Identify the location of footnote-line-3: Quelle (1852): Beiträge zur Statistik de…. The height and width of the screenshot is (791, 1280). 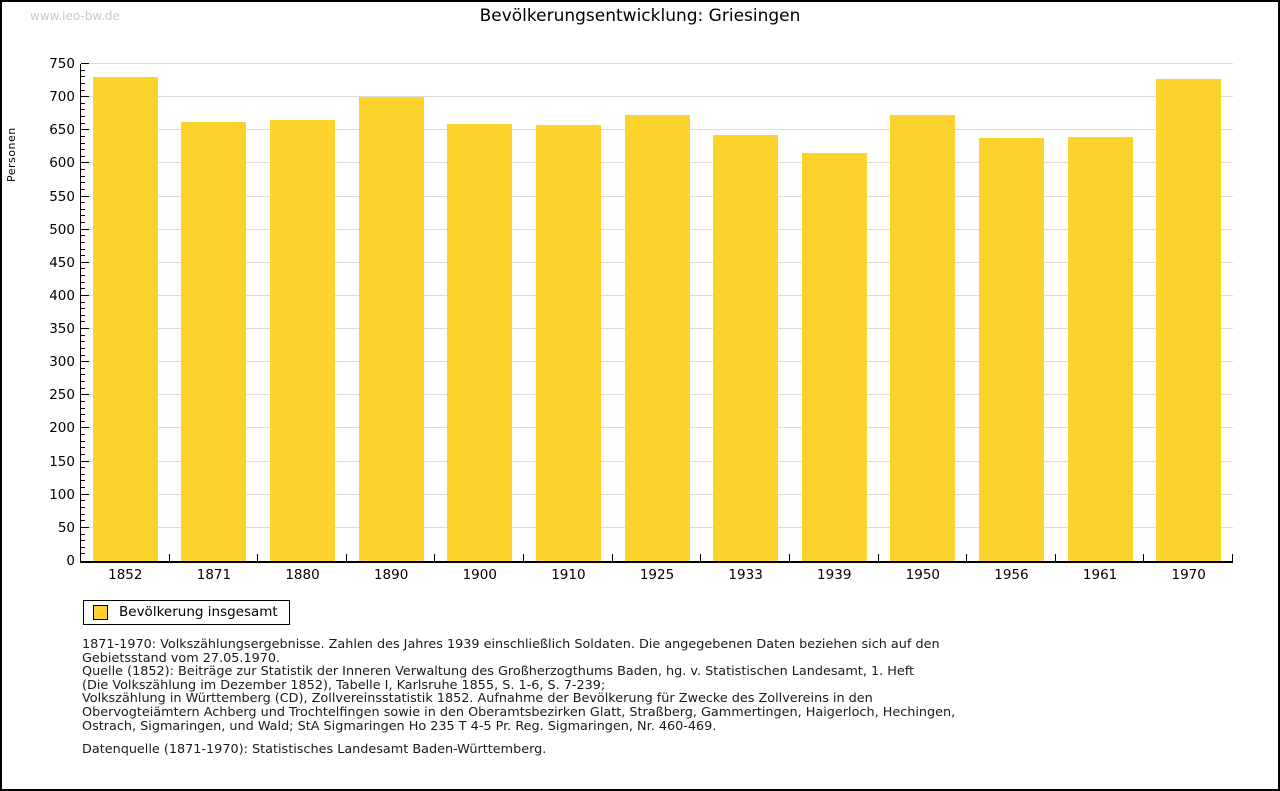
(498, 672).